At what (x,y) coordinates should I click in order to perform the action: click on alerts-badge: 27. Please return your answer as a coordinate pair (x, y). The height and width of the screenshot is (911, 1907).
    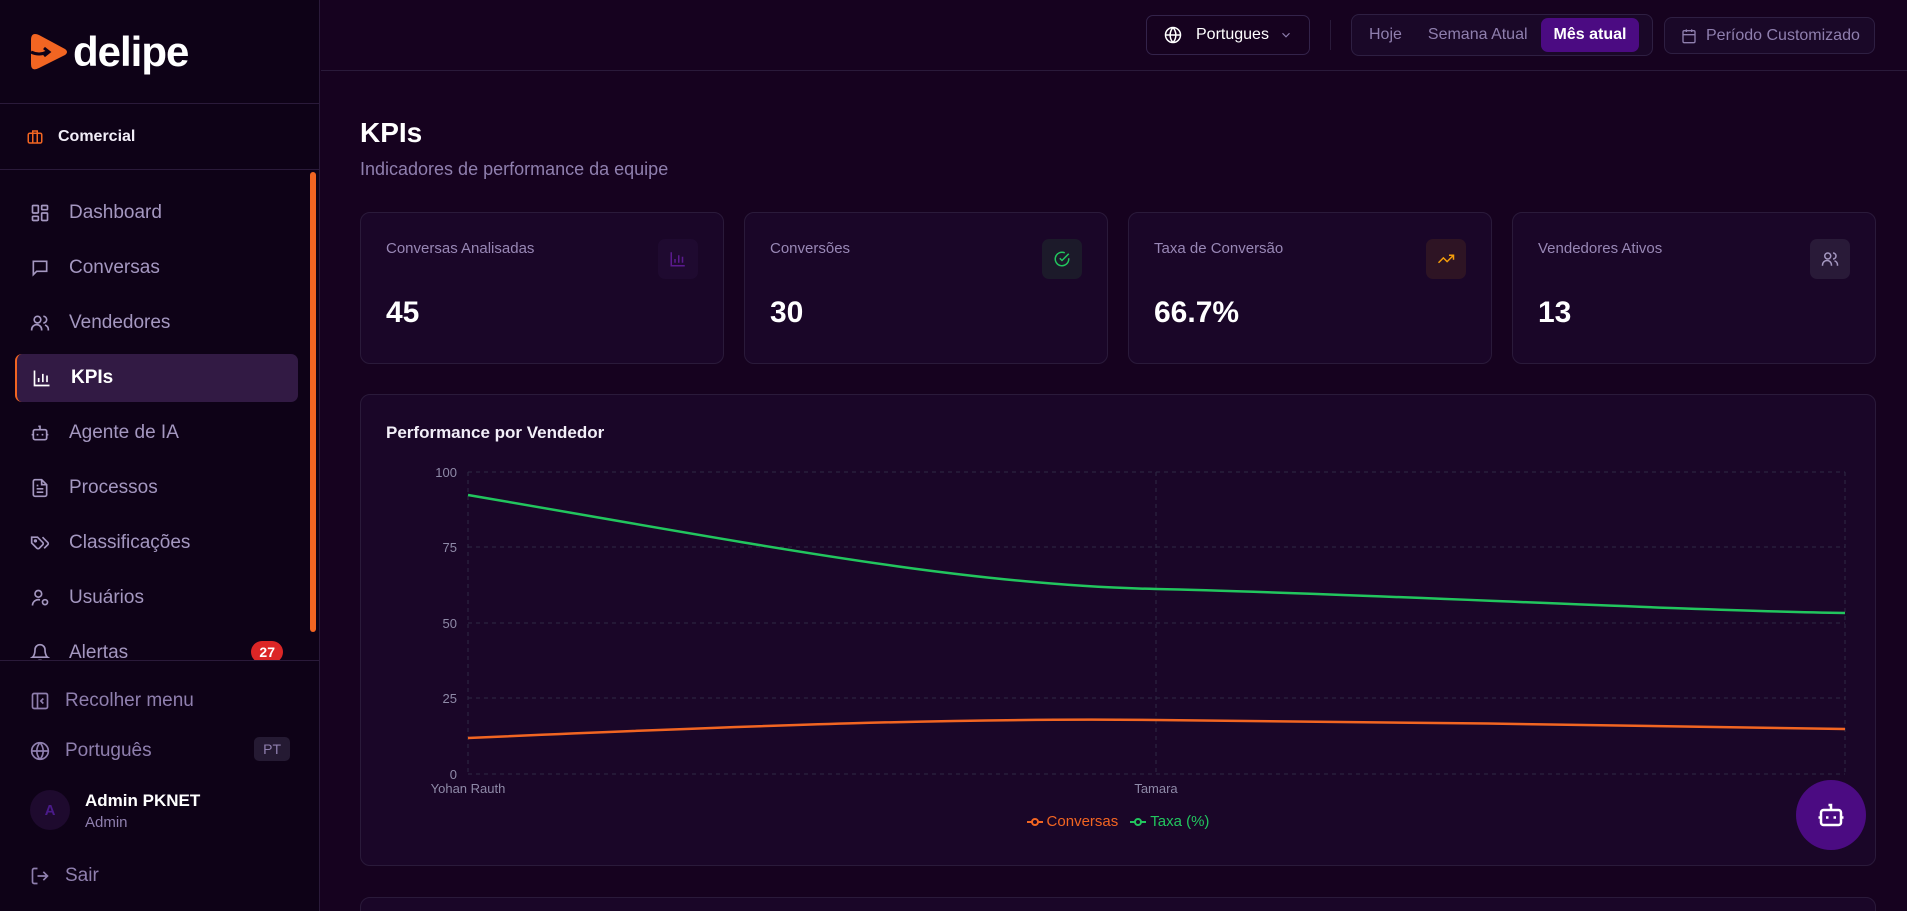
    Looking at the image, I should click on (267, 650).